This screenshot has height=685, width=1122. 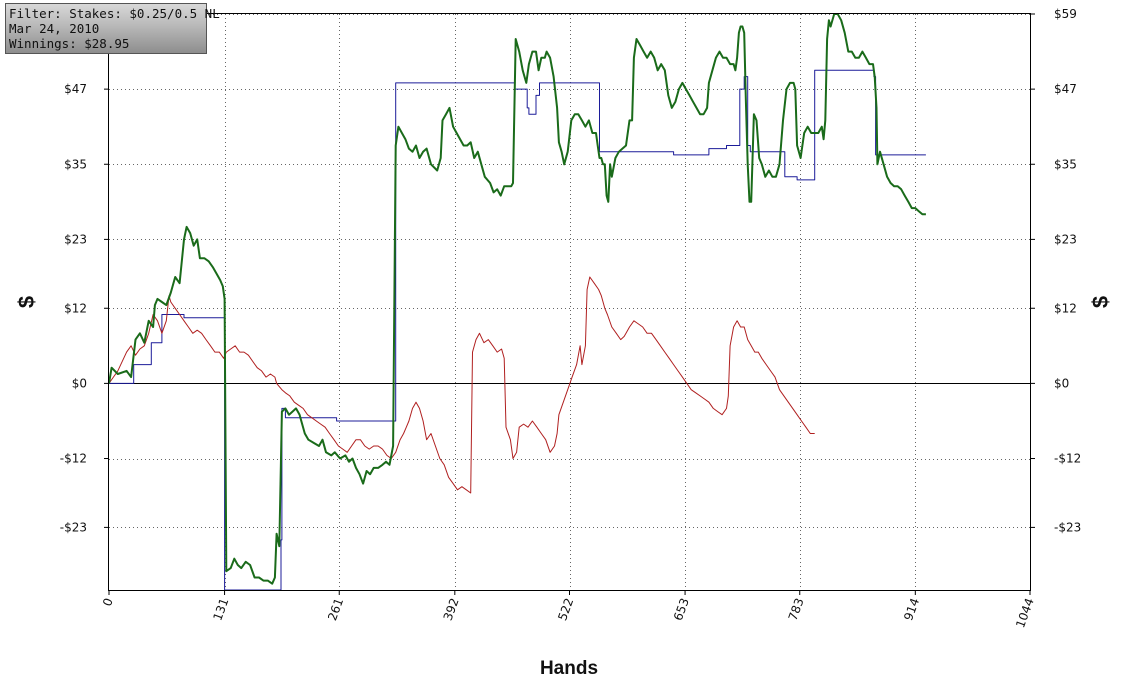 I want to click on y-axis-title-left: $, so click(x=26, y=302).